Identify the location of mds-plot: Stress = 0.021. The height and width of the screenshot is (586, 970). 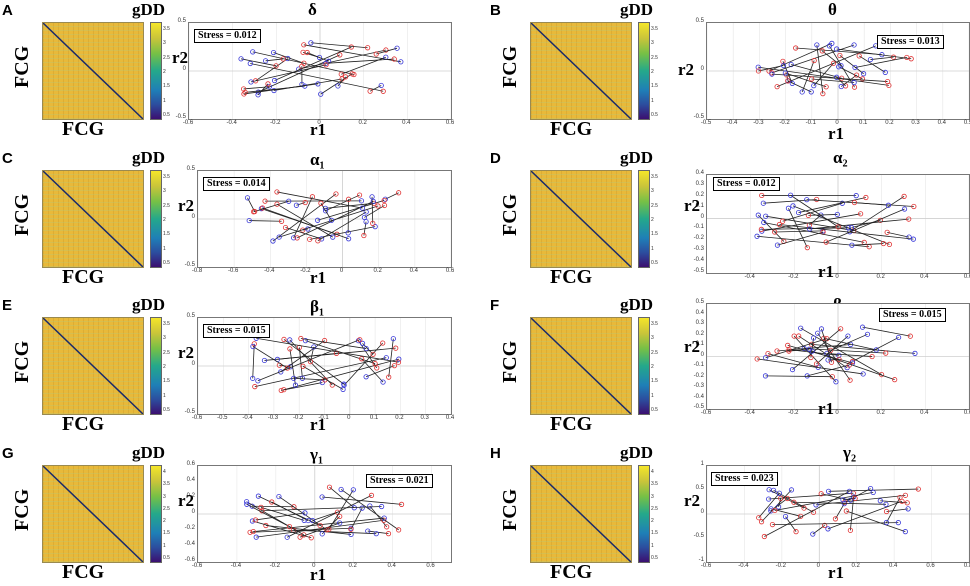
(324, 514).